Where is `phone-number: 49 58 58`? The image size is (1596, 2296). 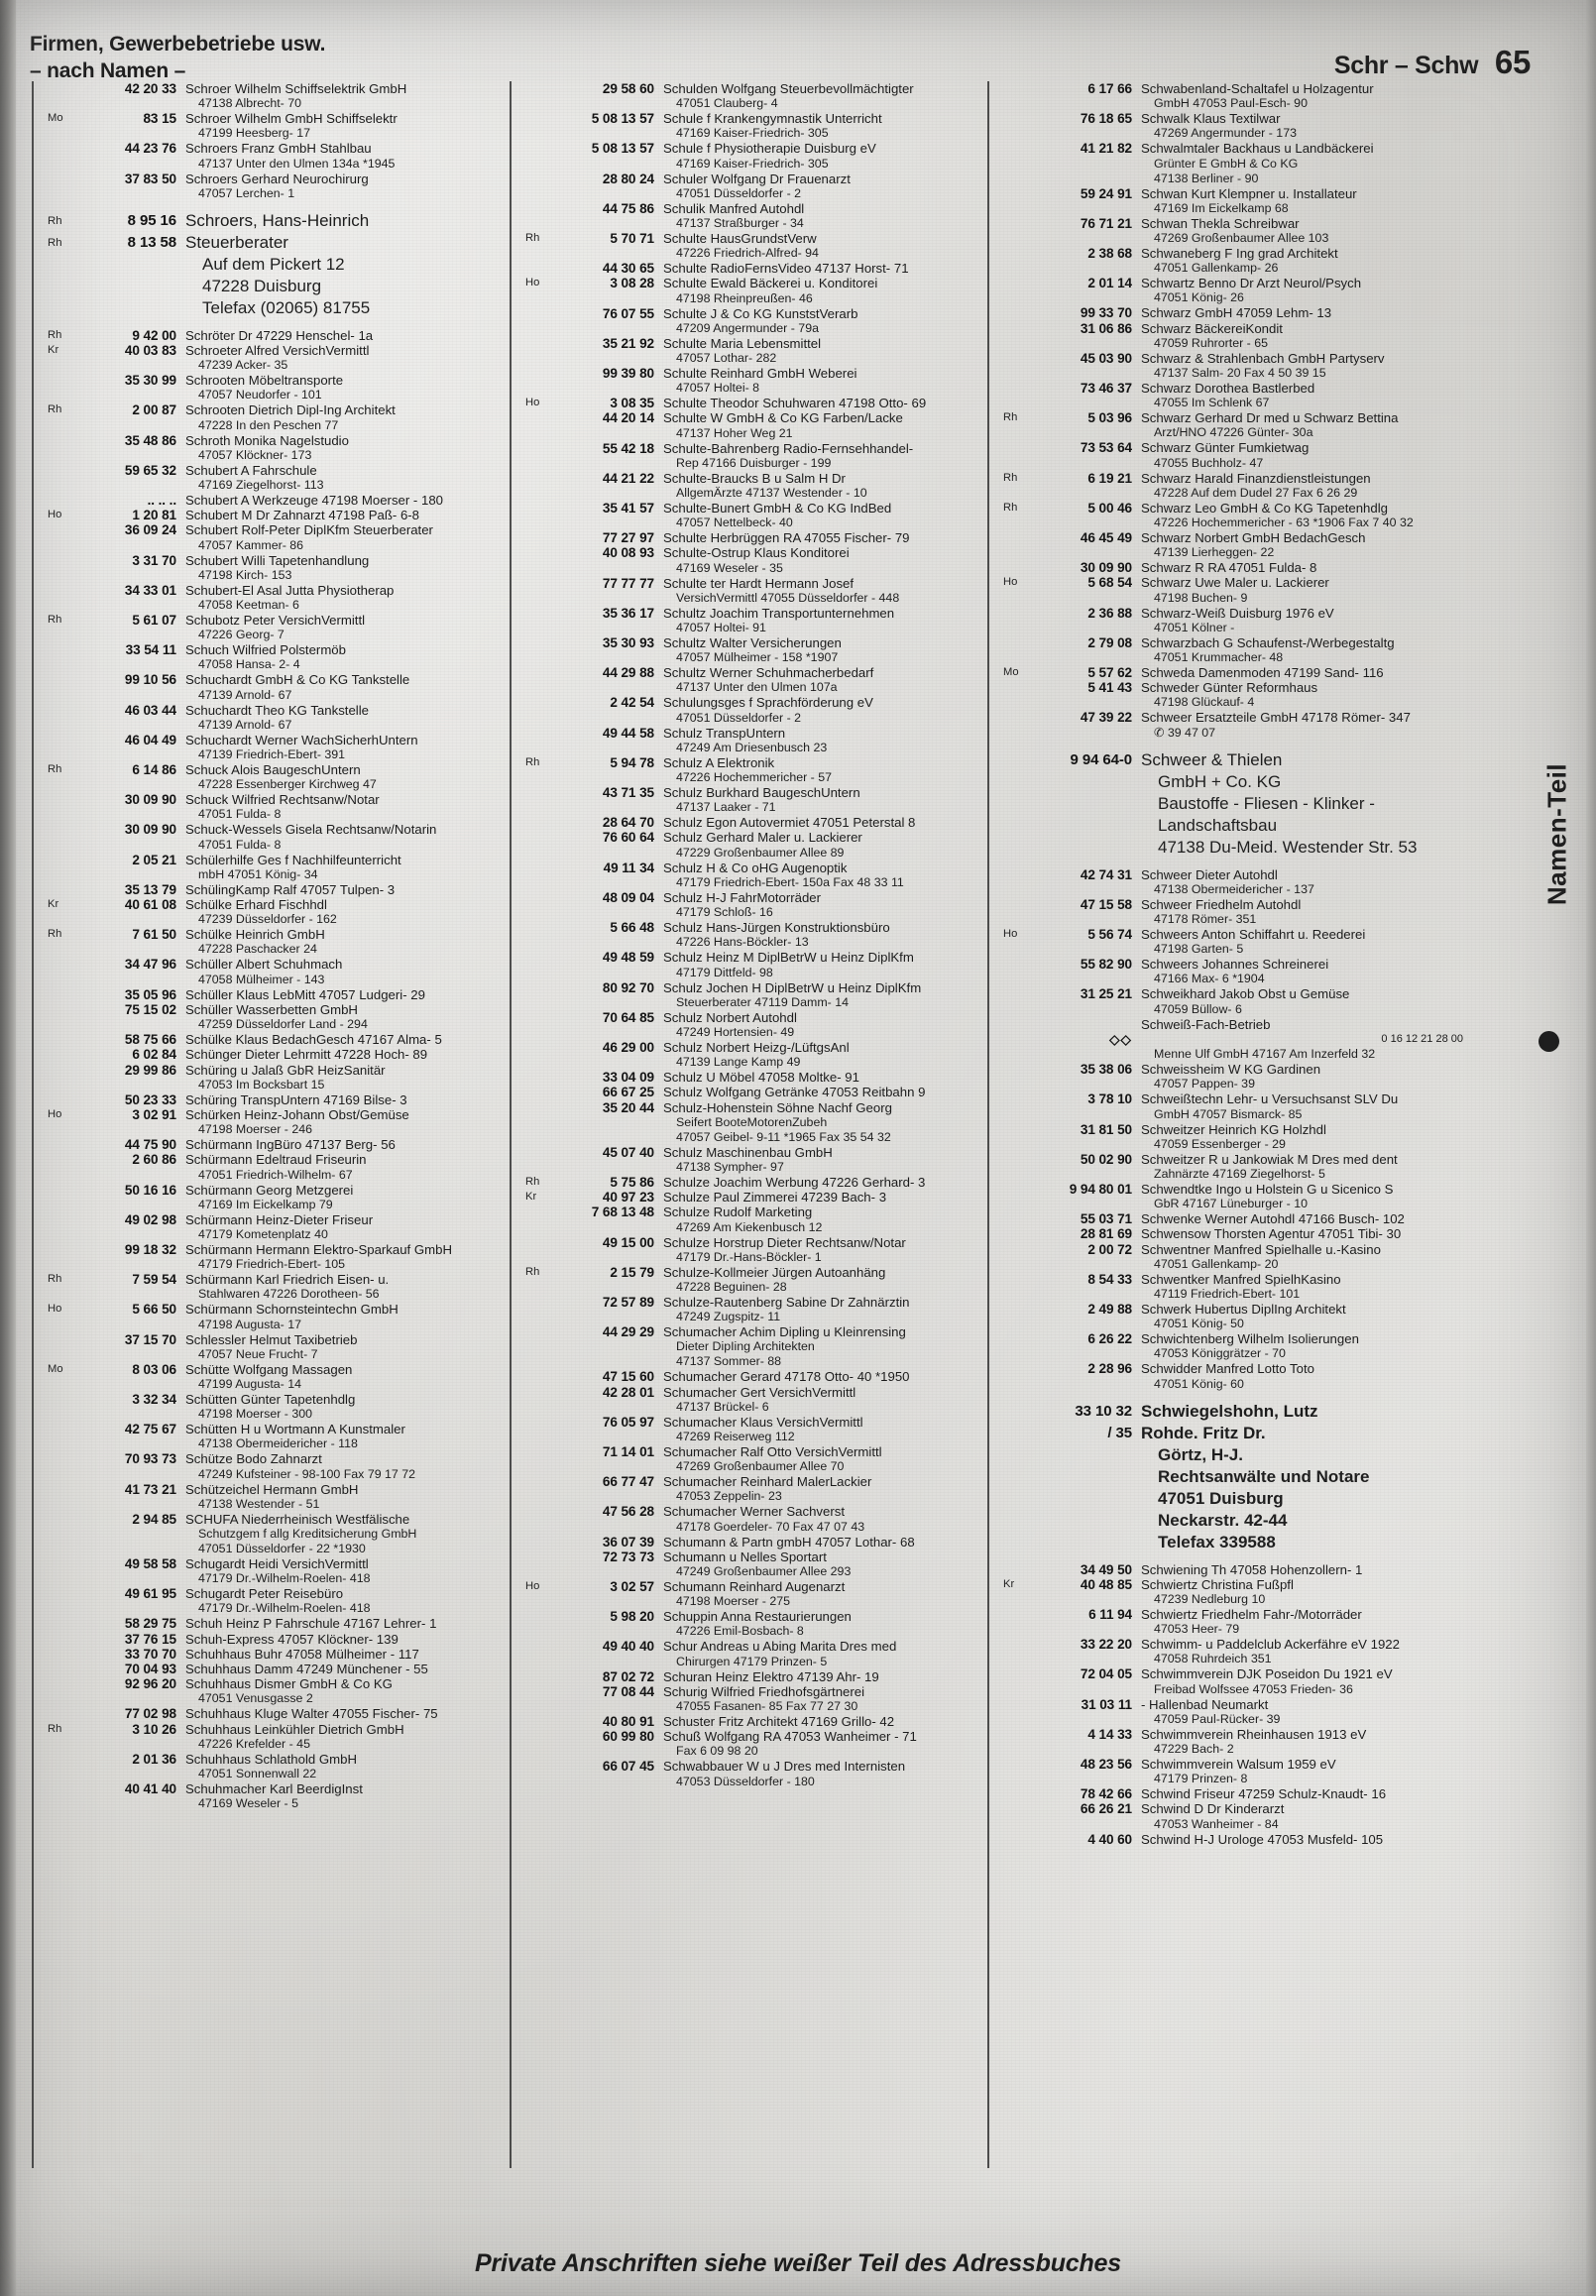
phone-number: 49 58 58 is located at coordinates (150, 1563).